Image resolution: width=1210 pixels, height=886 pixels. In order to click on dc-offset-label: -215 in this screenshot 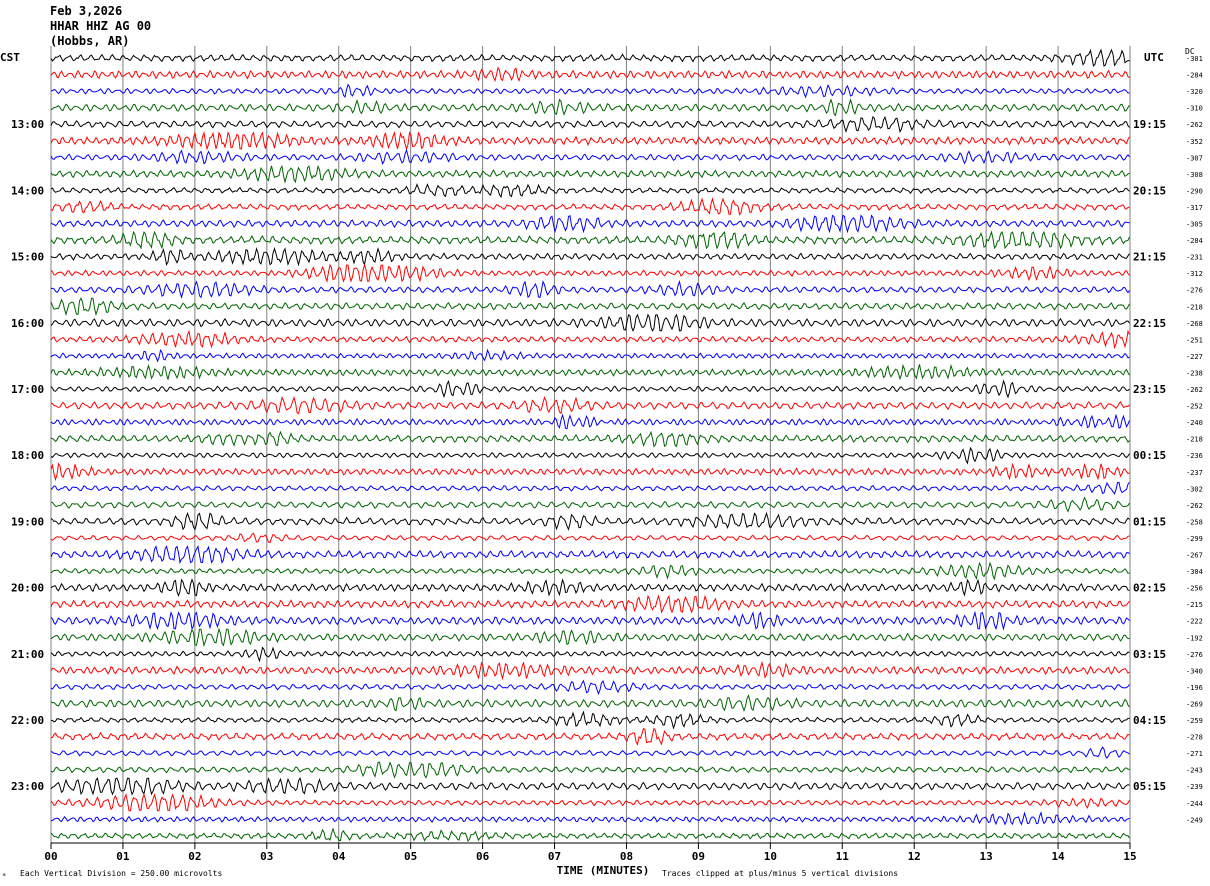, I will do `click(1194, 605)`.